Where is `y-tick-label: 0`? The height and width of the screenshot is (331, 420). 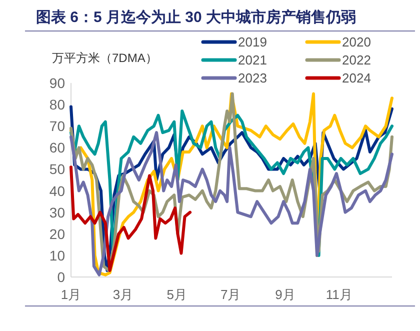 y-tick-label: 0 is located at coordinates (61, 277).